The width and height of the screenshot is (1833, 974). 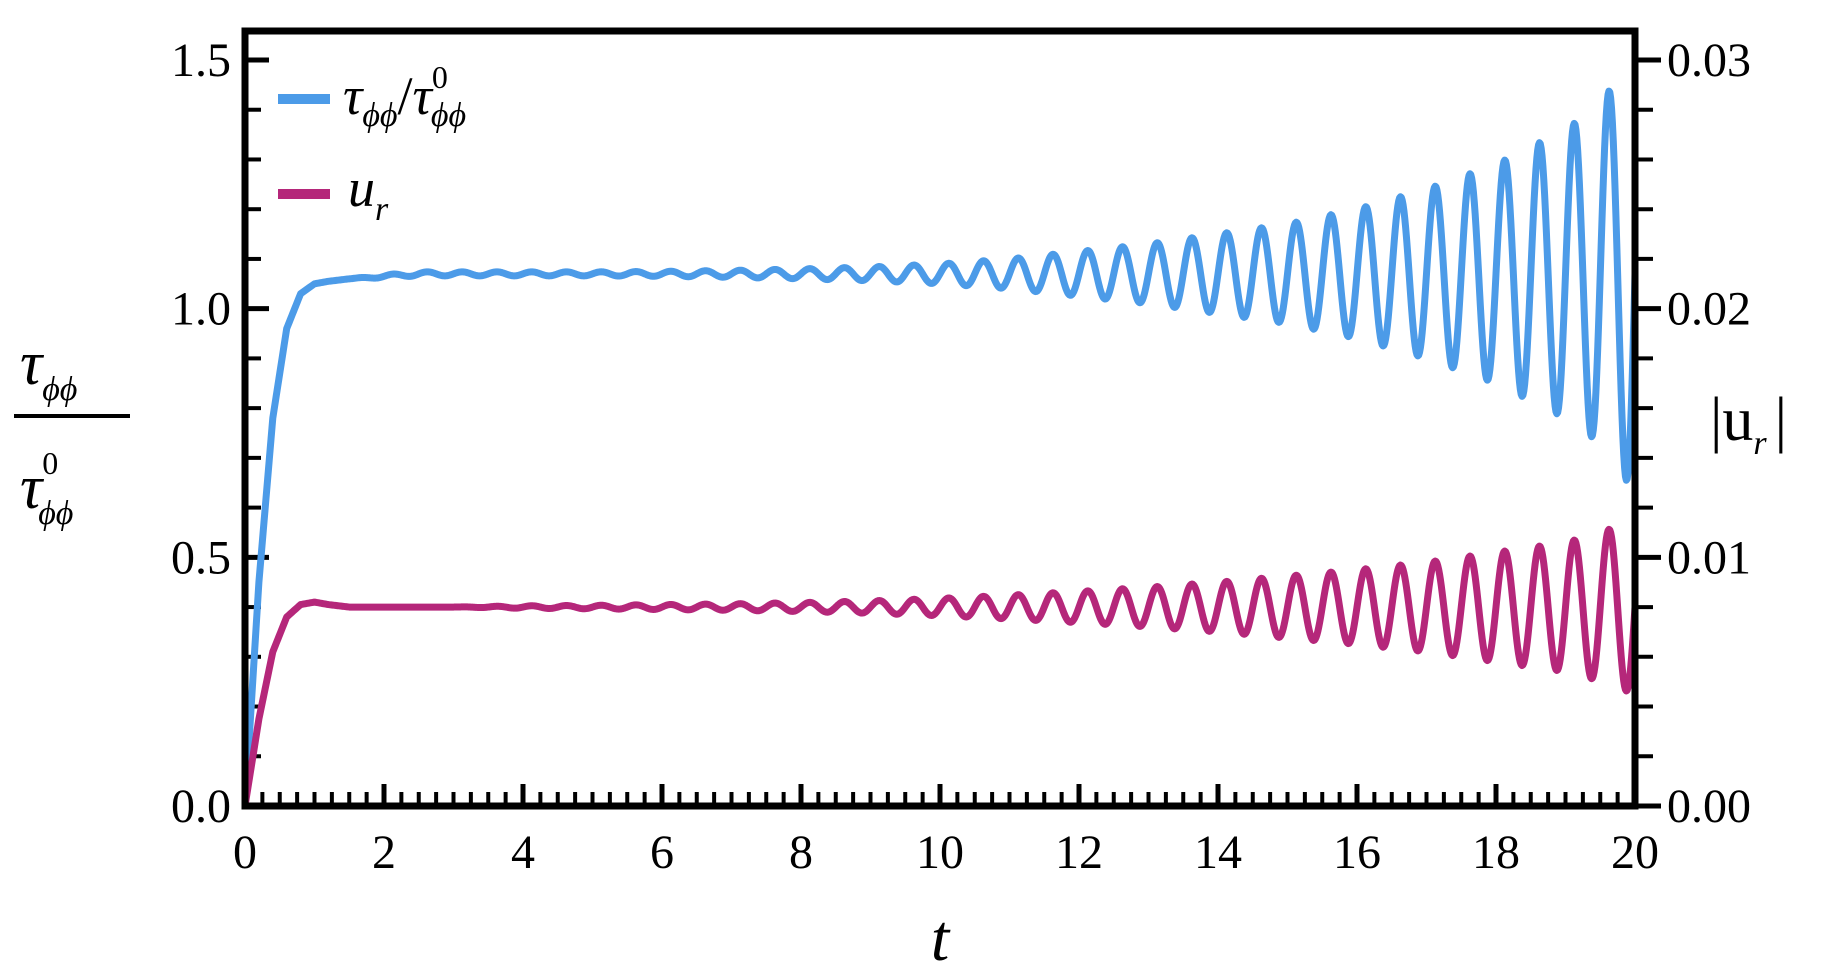 I want to click on legend: τϕϕ/τ0 ϕϕ ur, so click(x=372, y=143).